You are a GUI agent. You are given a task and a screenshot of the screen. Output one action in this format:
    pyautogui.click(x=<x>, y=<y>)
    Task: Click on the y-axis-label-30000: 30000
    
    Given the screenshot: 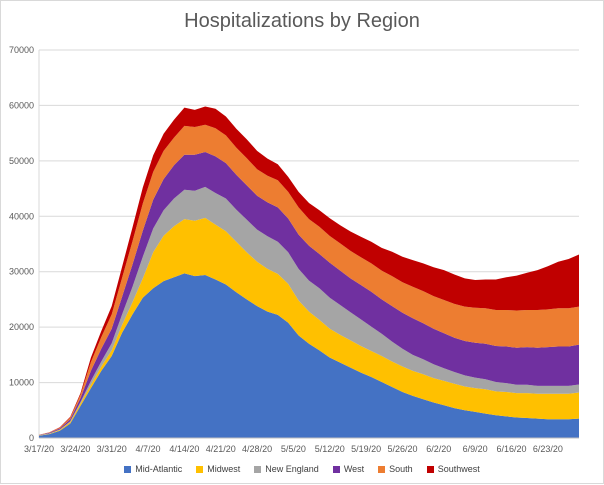 What is the action you would take?
    pyautogui.click(x=21, y=272)
    